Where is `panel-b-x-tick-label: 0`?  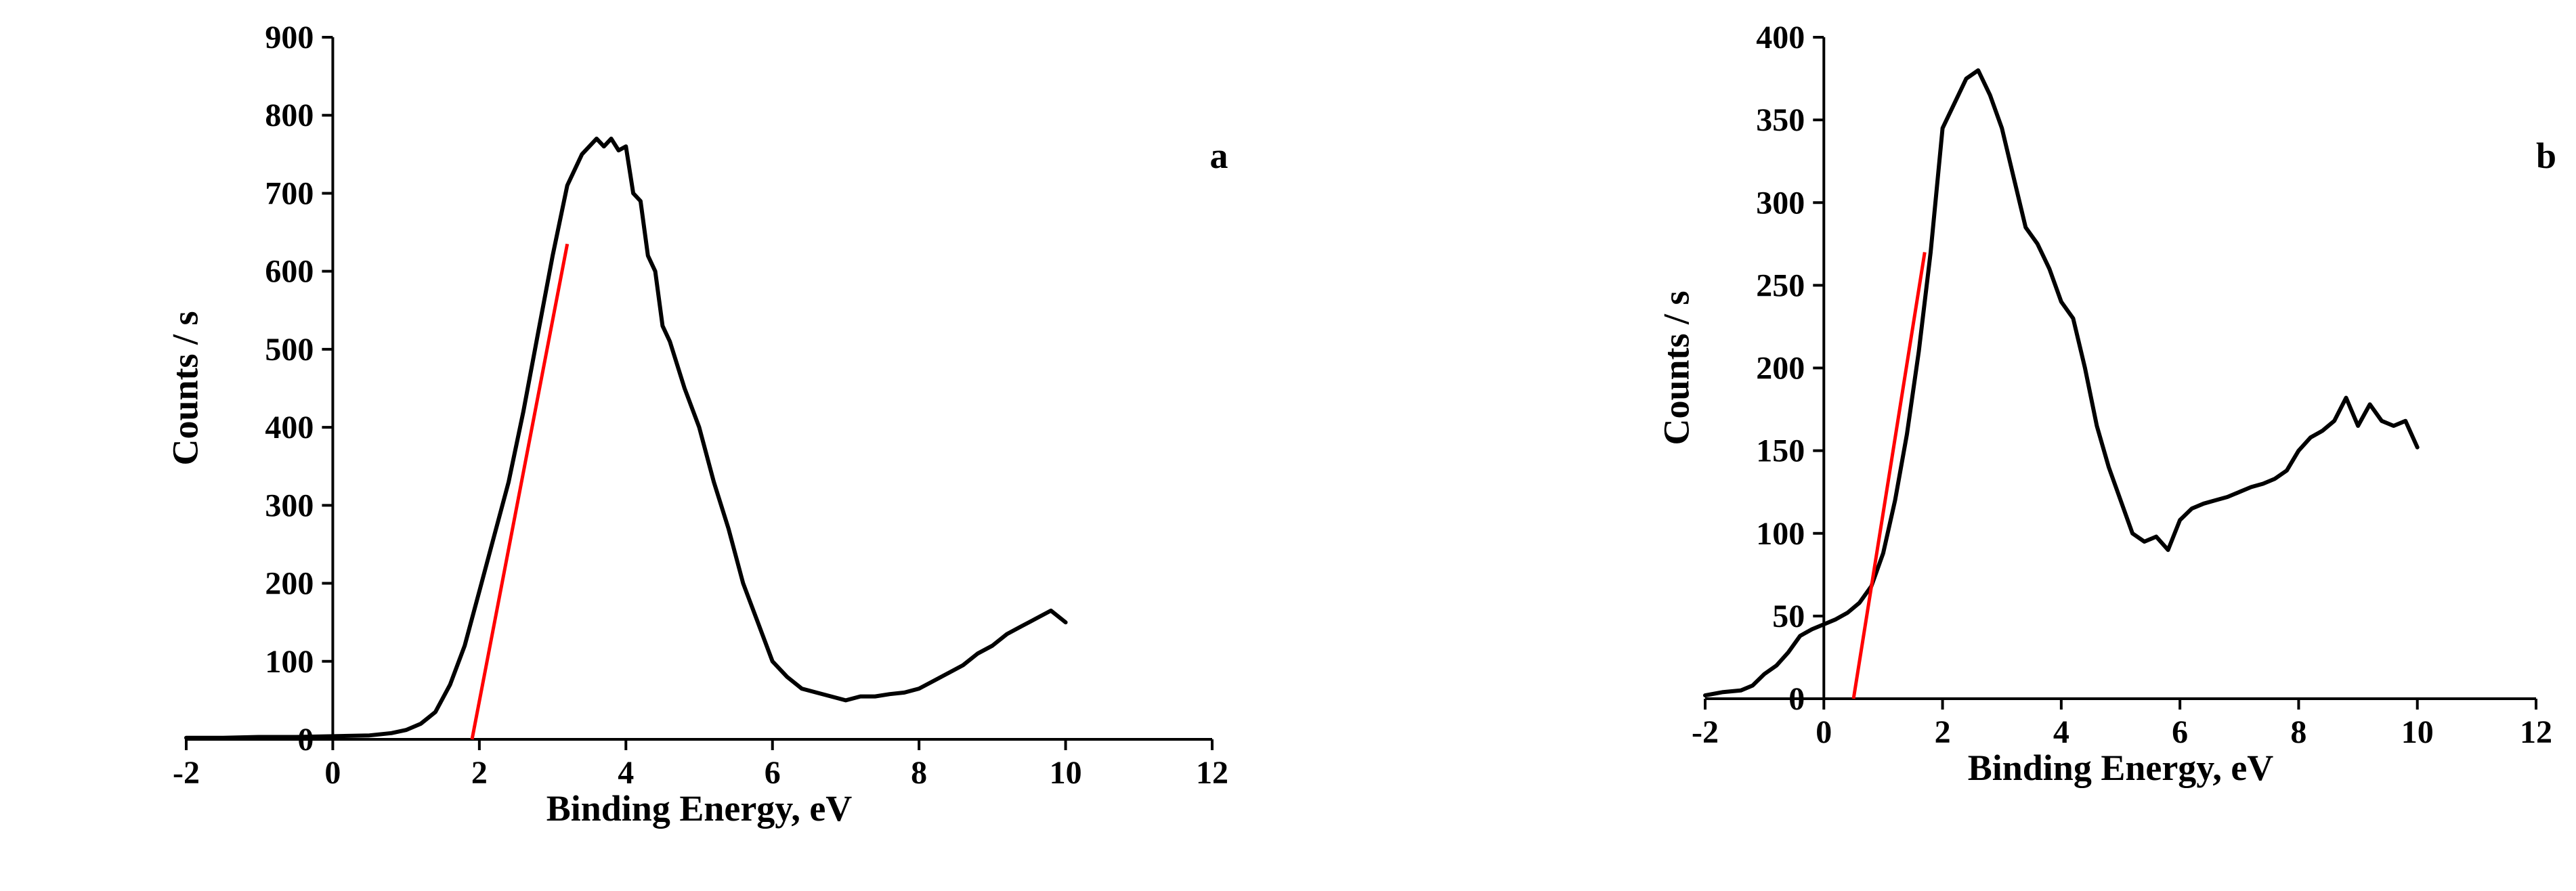
panel-b-x-tick-label: 0 is located at coordinates (1824, 732).